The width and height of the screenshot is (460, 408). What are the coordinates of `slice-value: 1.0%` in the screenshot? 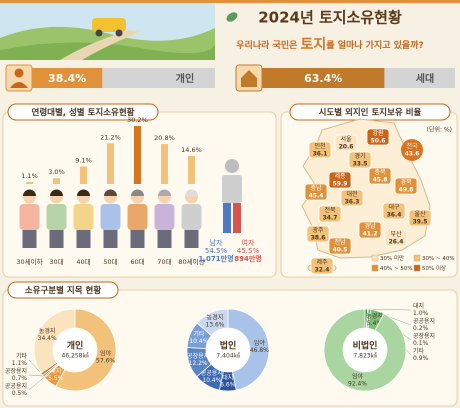 It's located at (421, 313).